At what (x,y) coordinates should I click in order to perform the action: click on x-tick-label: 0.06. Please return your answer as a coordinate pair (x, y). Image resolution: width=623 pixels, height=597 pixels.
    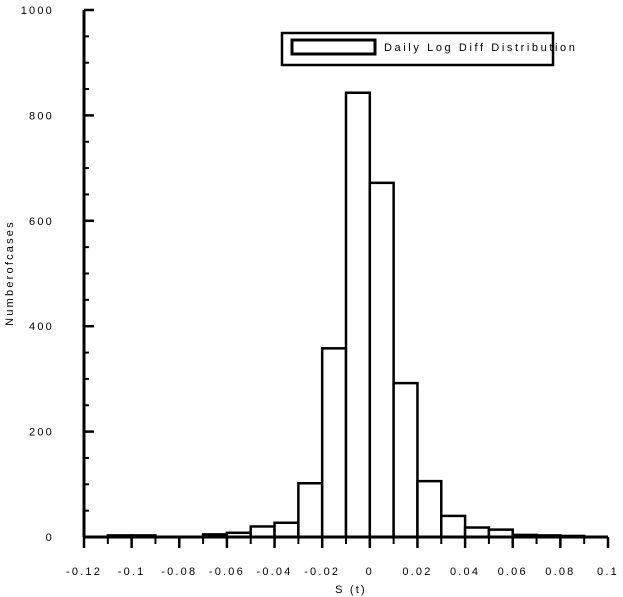
    Looking at the image, I should click on (513, 572).